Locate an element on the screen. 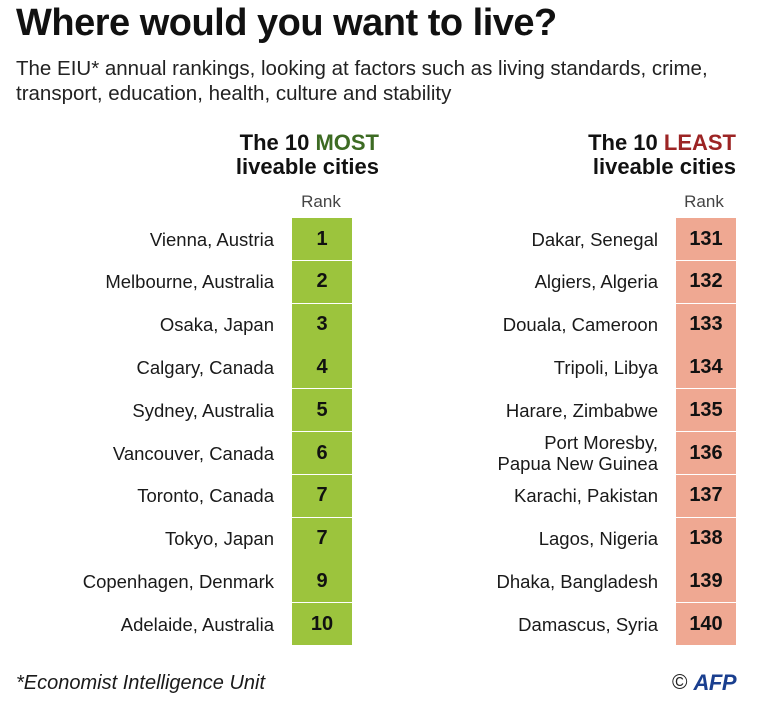  least-city-name-line: Dhaka, Bangladesh is located at coordinates (577, 581).